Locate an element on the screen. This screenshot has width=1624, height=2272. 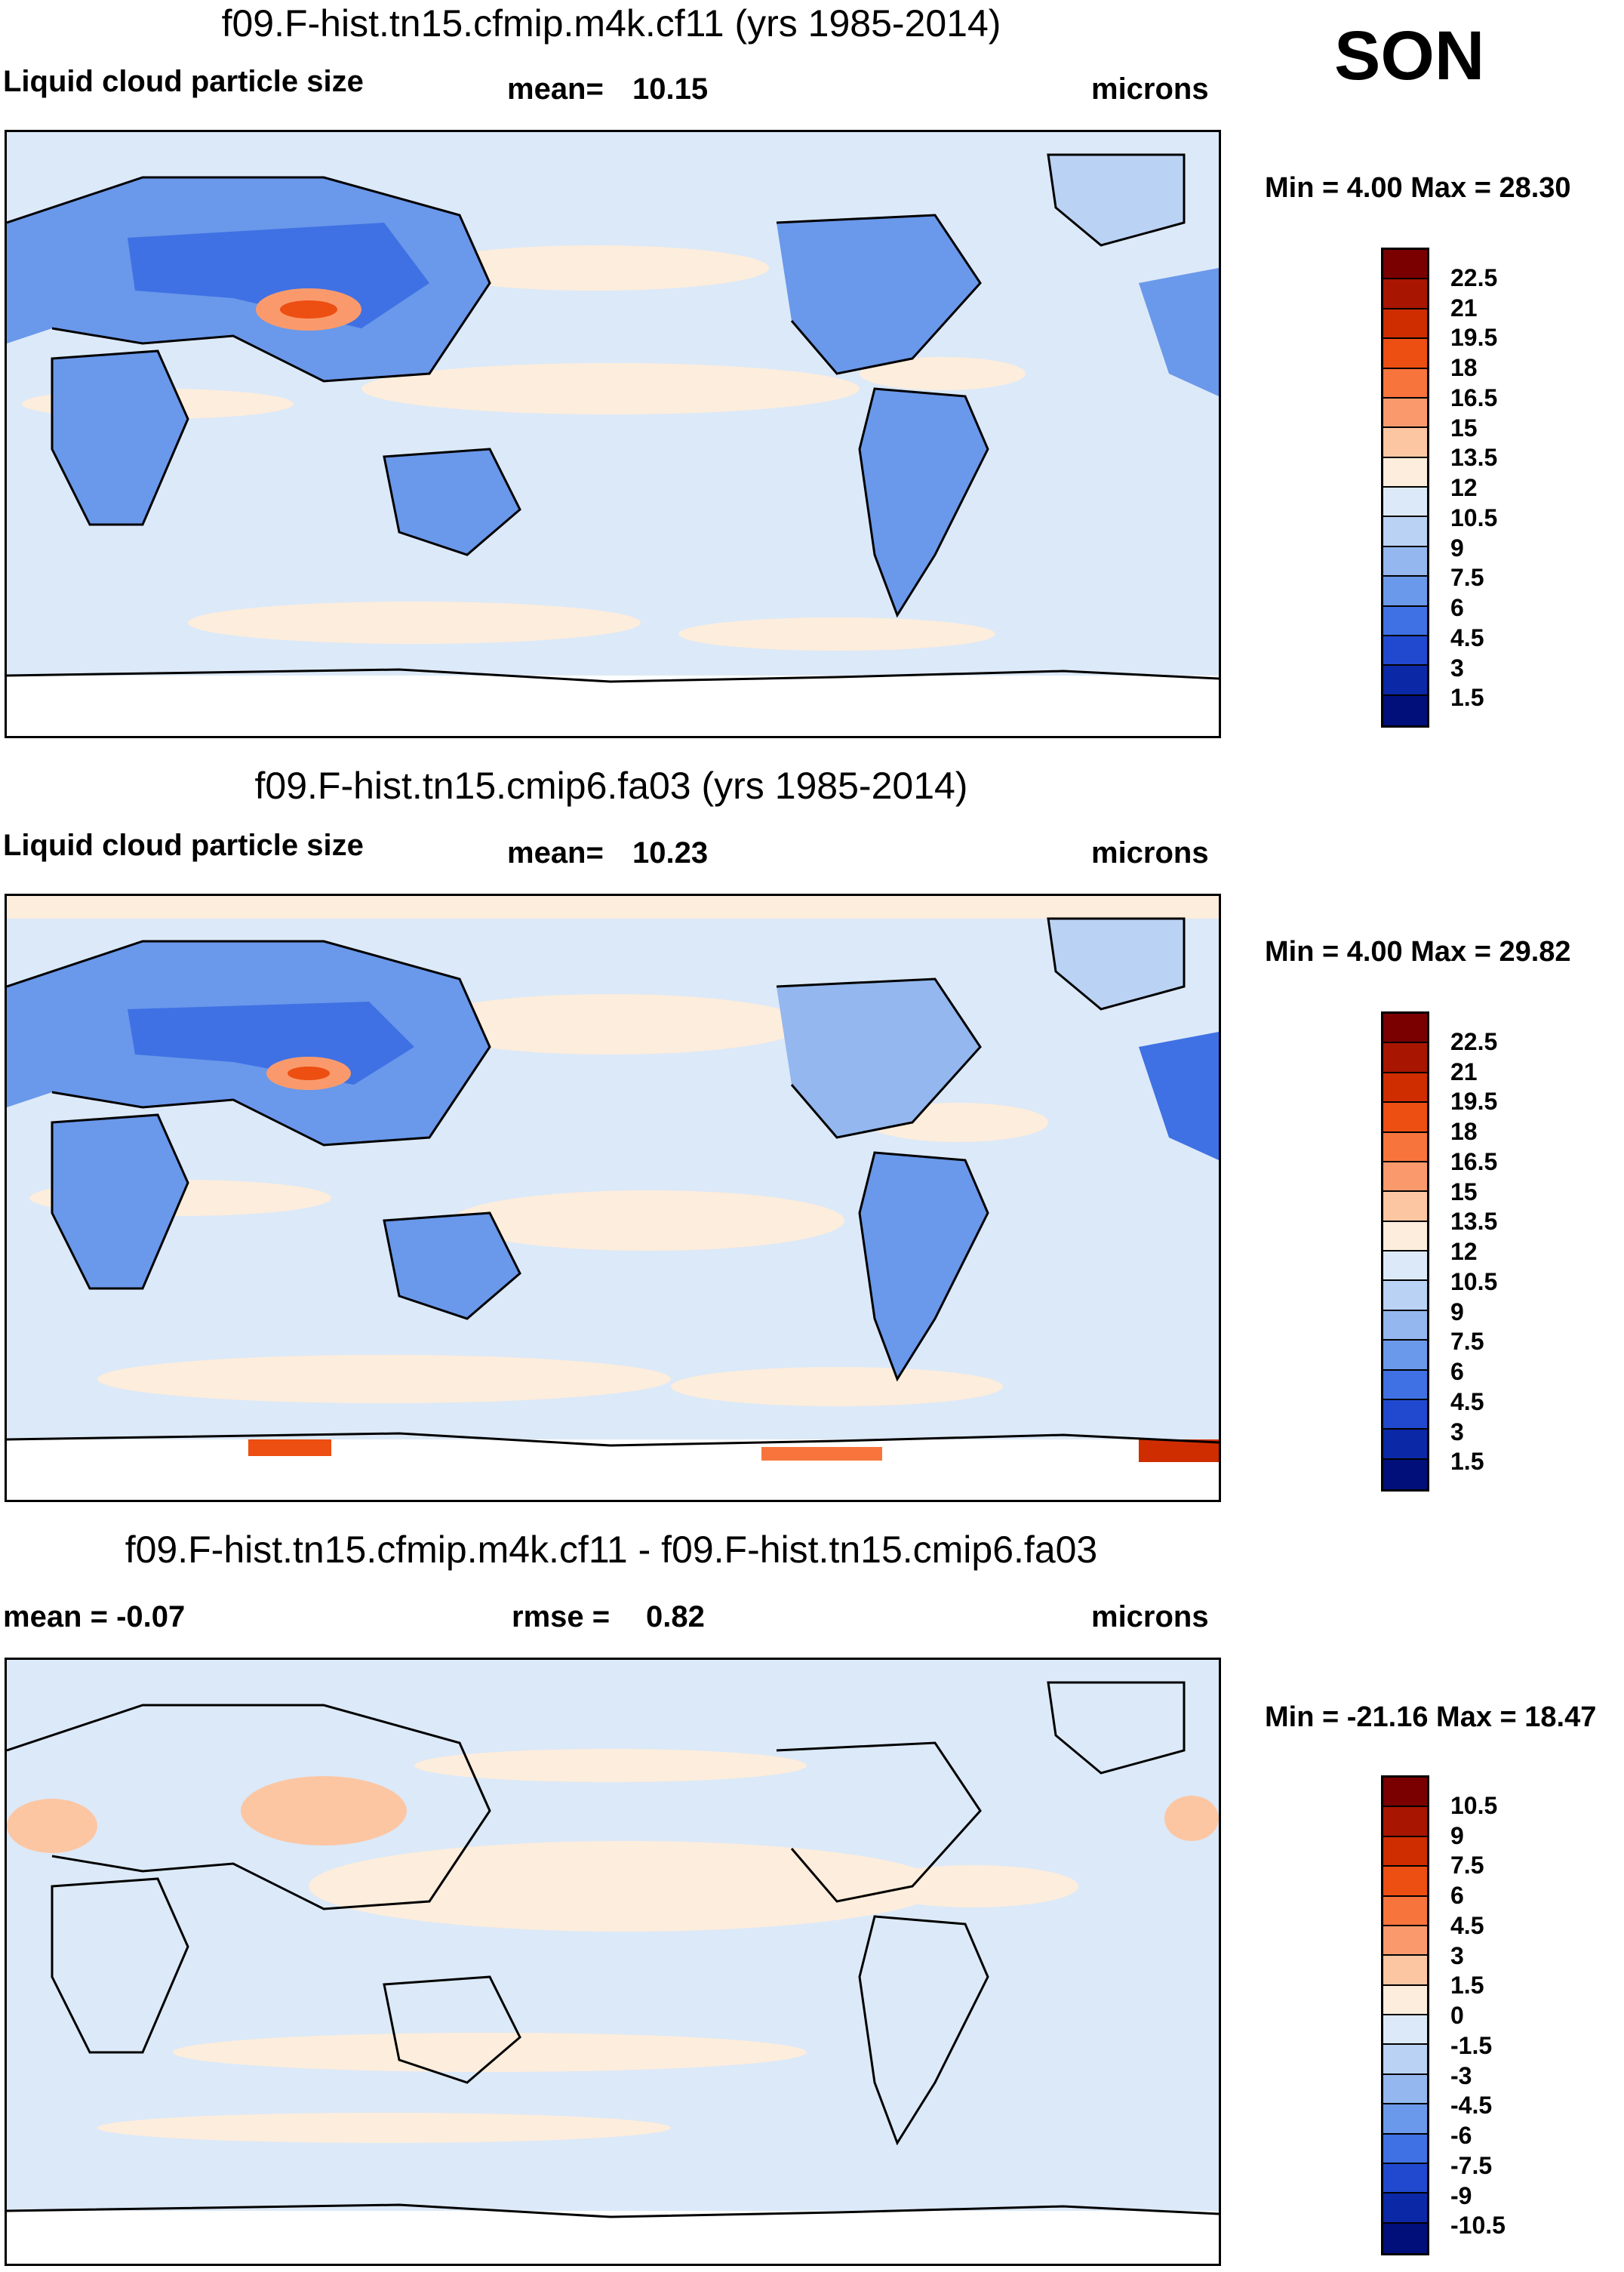
colorbar-tick-label: -10.5 is located at coordinates (1478, 2226).